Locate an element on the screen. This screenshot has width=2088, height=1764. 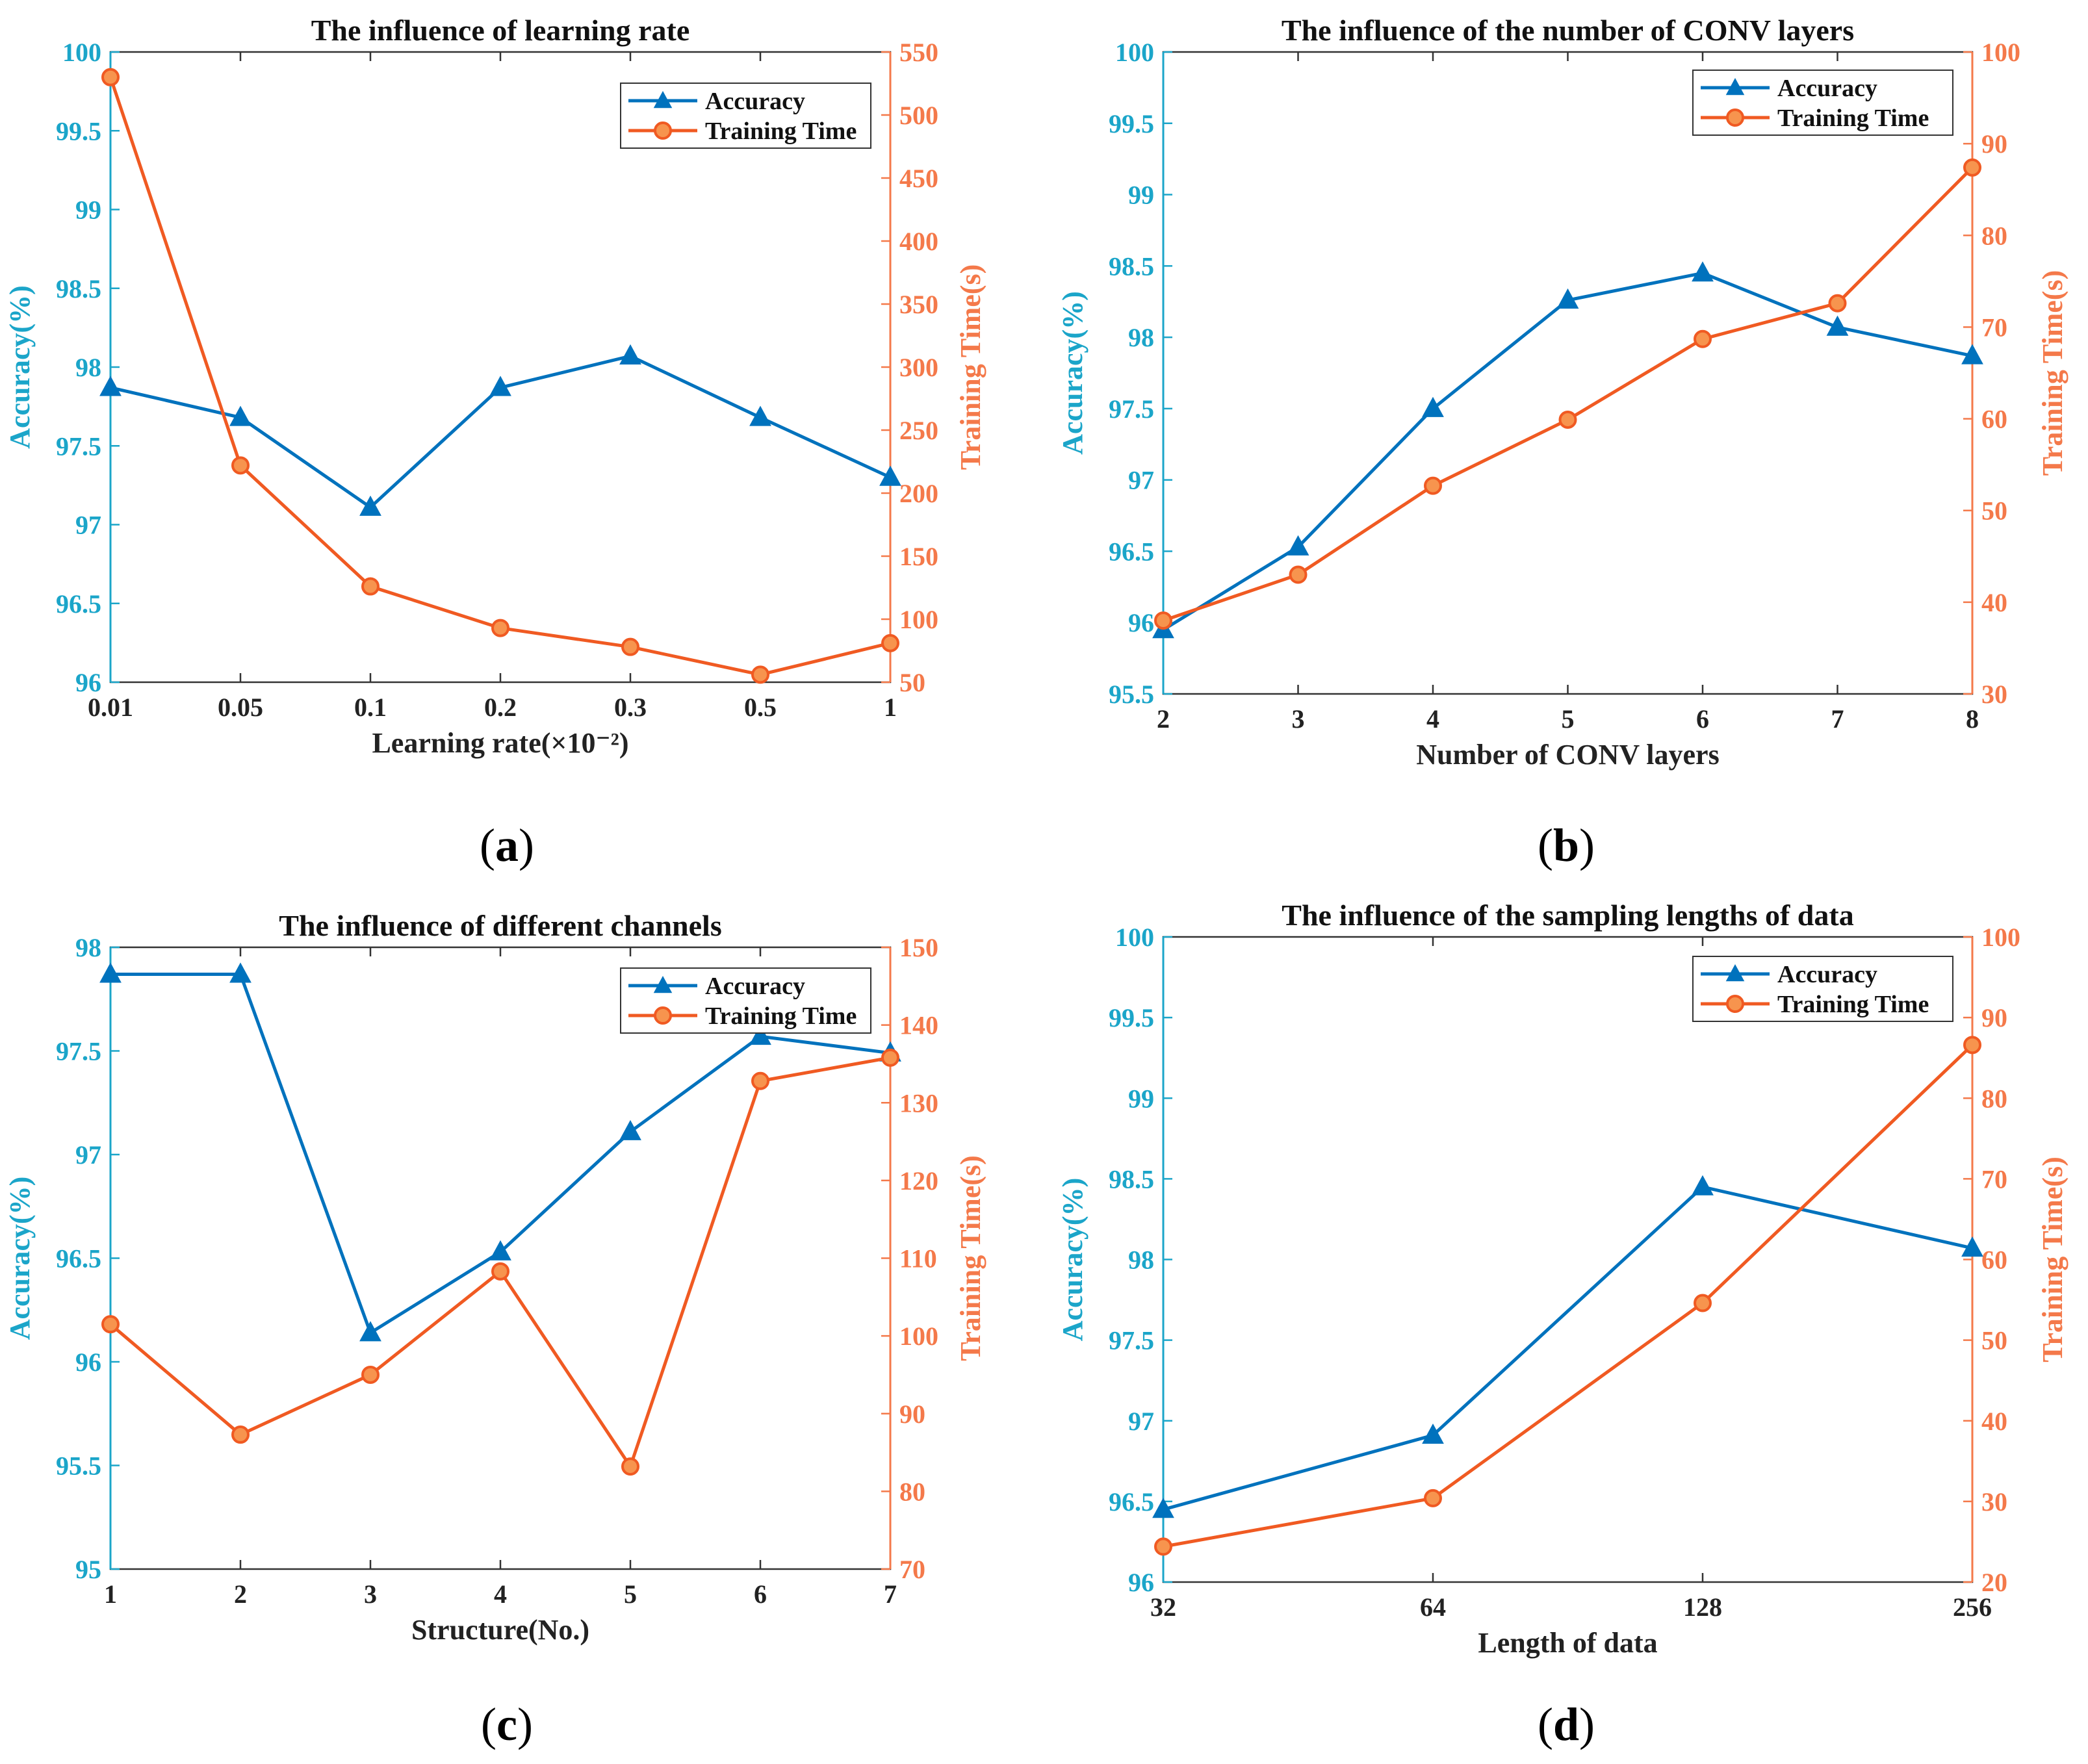
x-tick-label: 7 is located at coordinates (1838, 719).